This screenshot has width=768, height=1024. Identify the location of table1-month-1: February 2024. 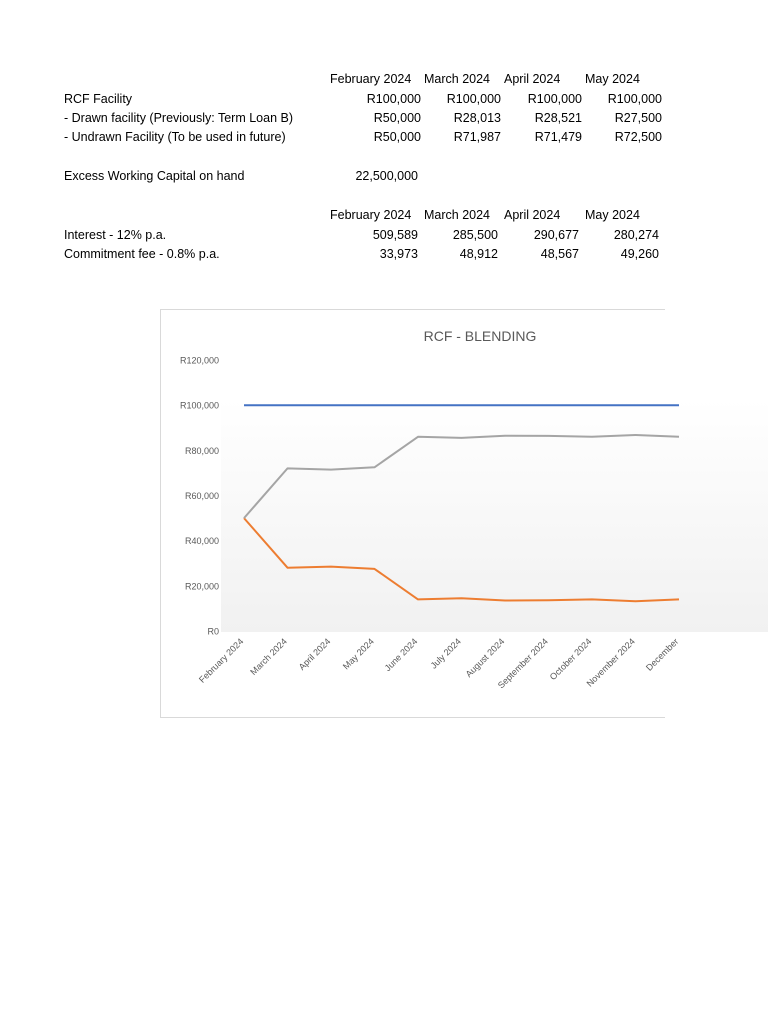
(371, 79).